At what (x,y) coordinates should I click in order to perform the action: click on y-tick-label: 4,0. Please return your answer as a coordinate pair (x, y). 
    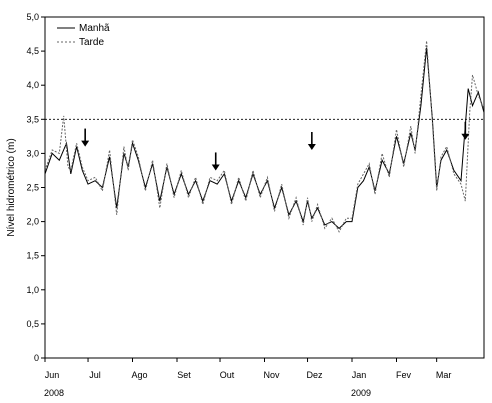
    Looking at the image, I should click on (32, 85).